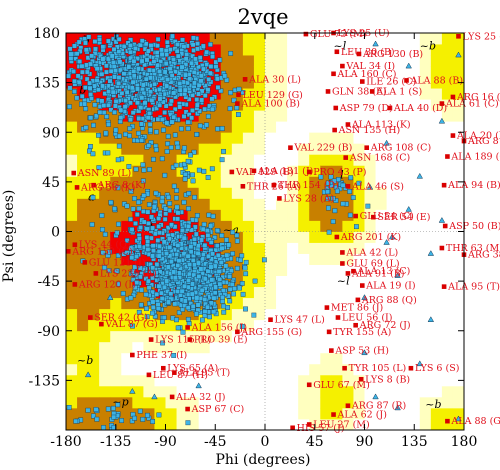  I want to click on x-tick-label: -135, so click(115, 442).